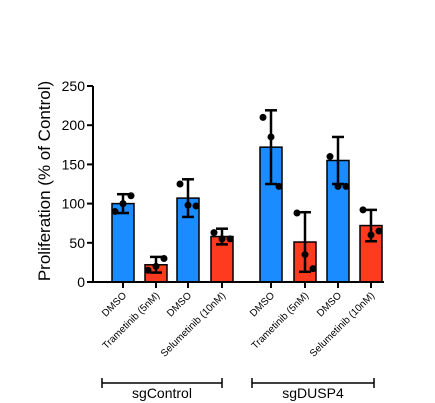 Image resolution: width=435 pixels, height=403 pixels. What do you see at coordinates (114, 304) in the screenshot?
I see `x-tick-label-0: DMSO` at bounding box center [114, 304].